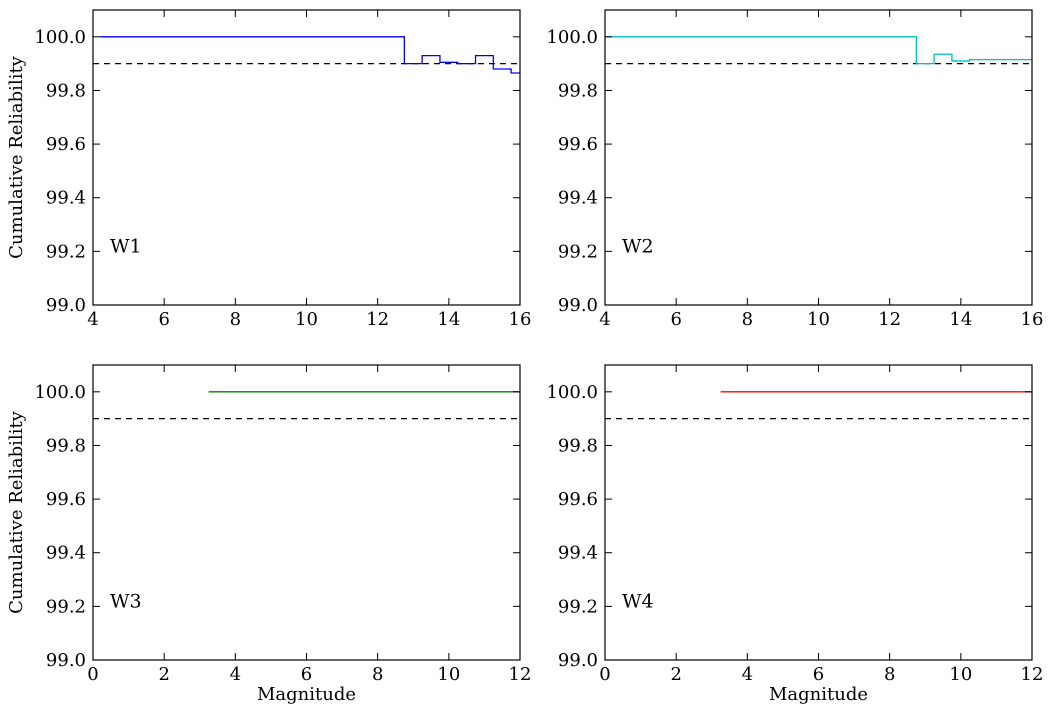 The width and height of the screenshot is (1052, 714). Describe the element at coordinates (126, 246) in the screenshot. I see `panel-label: W1` at that location.